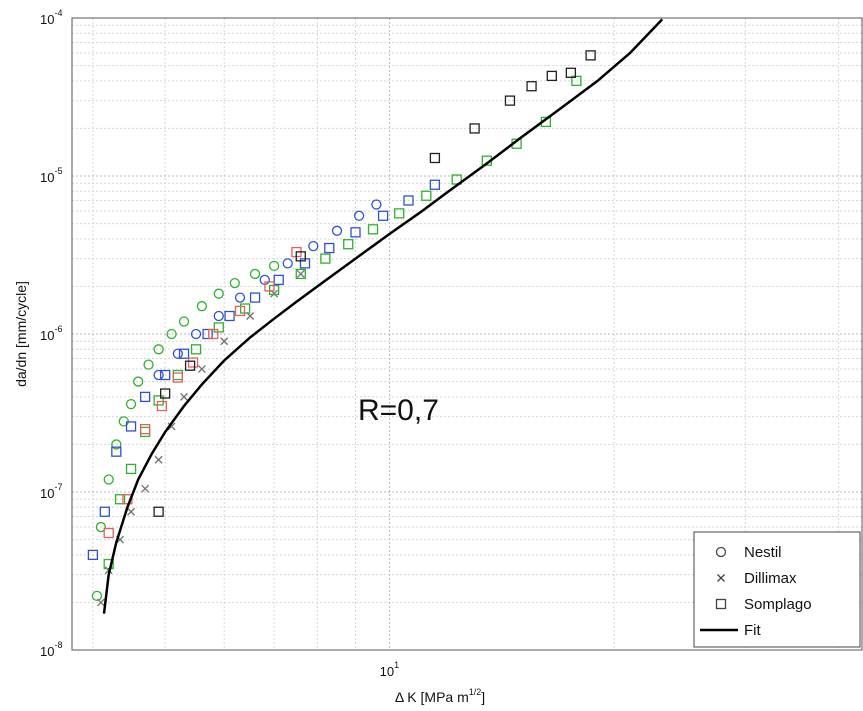  I want to click on legend-box, so click(777, 589).